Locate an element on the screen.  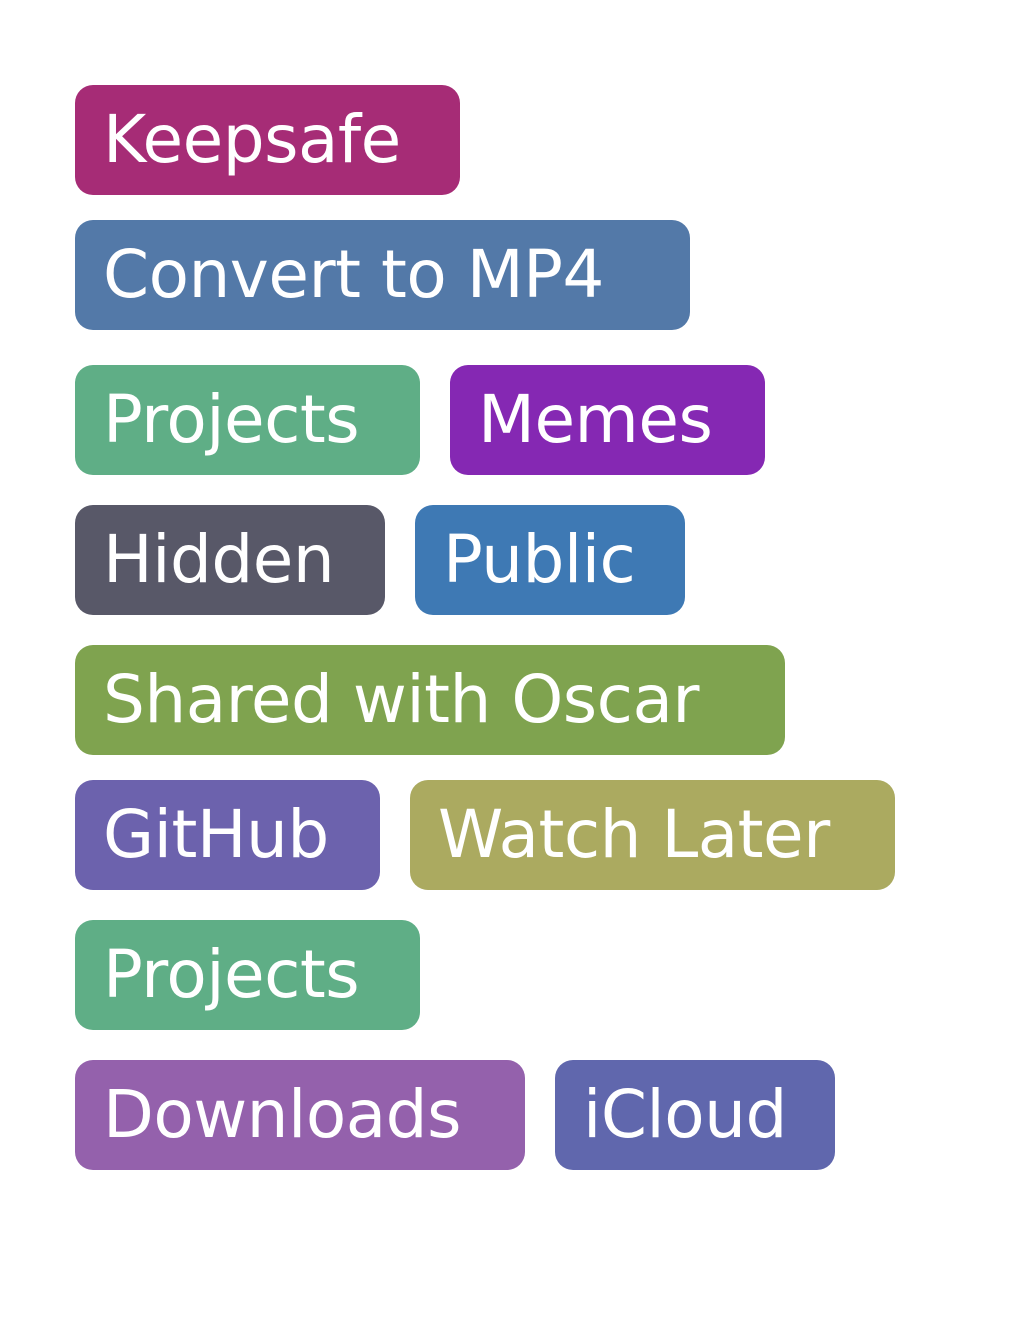
tag-row: Hidden Public is located at coordinates (525, 560).